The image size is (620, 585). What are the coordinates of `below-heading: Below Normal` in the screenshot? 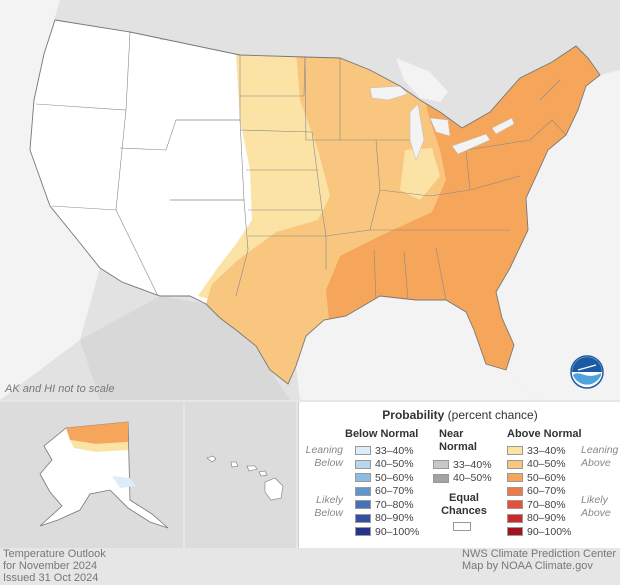 It's located at (382, 434).